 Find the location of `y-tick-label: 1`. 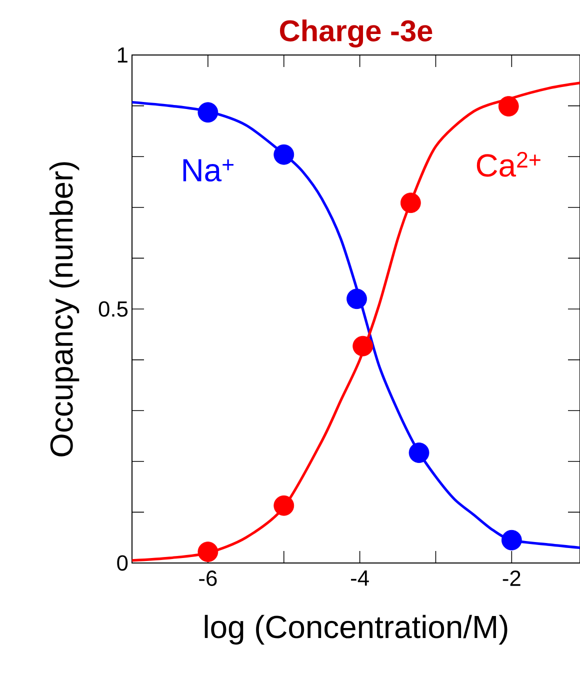

y-tick-label: 1 is located at coordinates (123, 55).